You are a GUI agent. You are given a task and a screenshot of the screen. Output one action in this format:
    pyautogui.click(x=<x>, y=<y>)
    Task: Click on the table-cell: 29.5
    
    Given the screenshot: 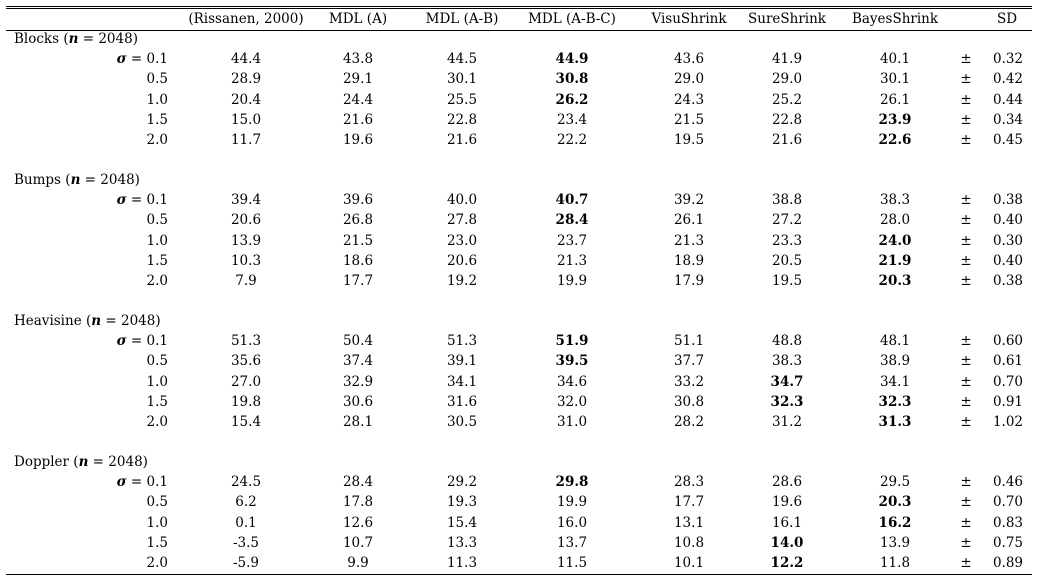 What is the action you would take?
    pyautogui.click(x=895, y=482)
    